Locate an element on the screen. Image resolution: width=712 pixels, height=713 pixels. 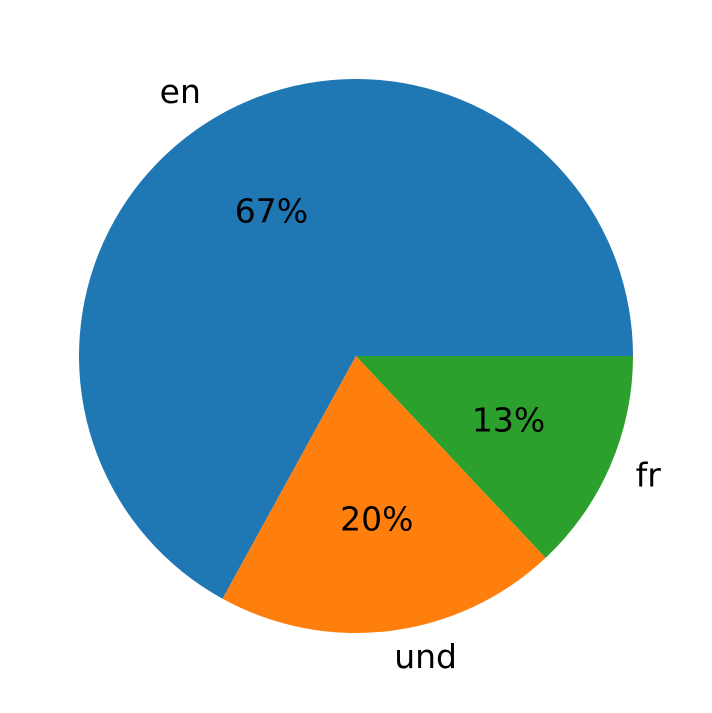
wedge-label: fr is located at coordinates (649, 475).